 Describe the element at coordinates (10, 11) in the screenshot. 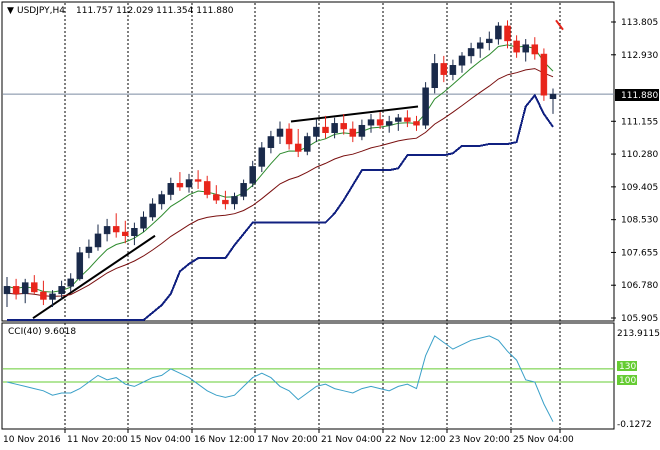

I see `sell-arrow-icon: ▼` at that location.